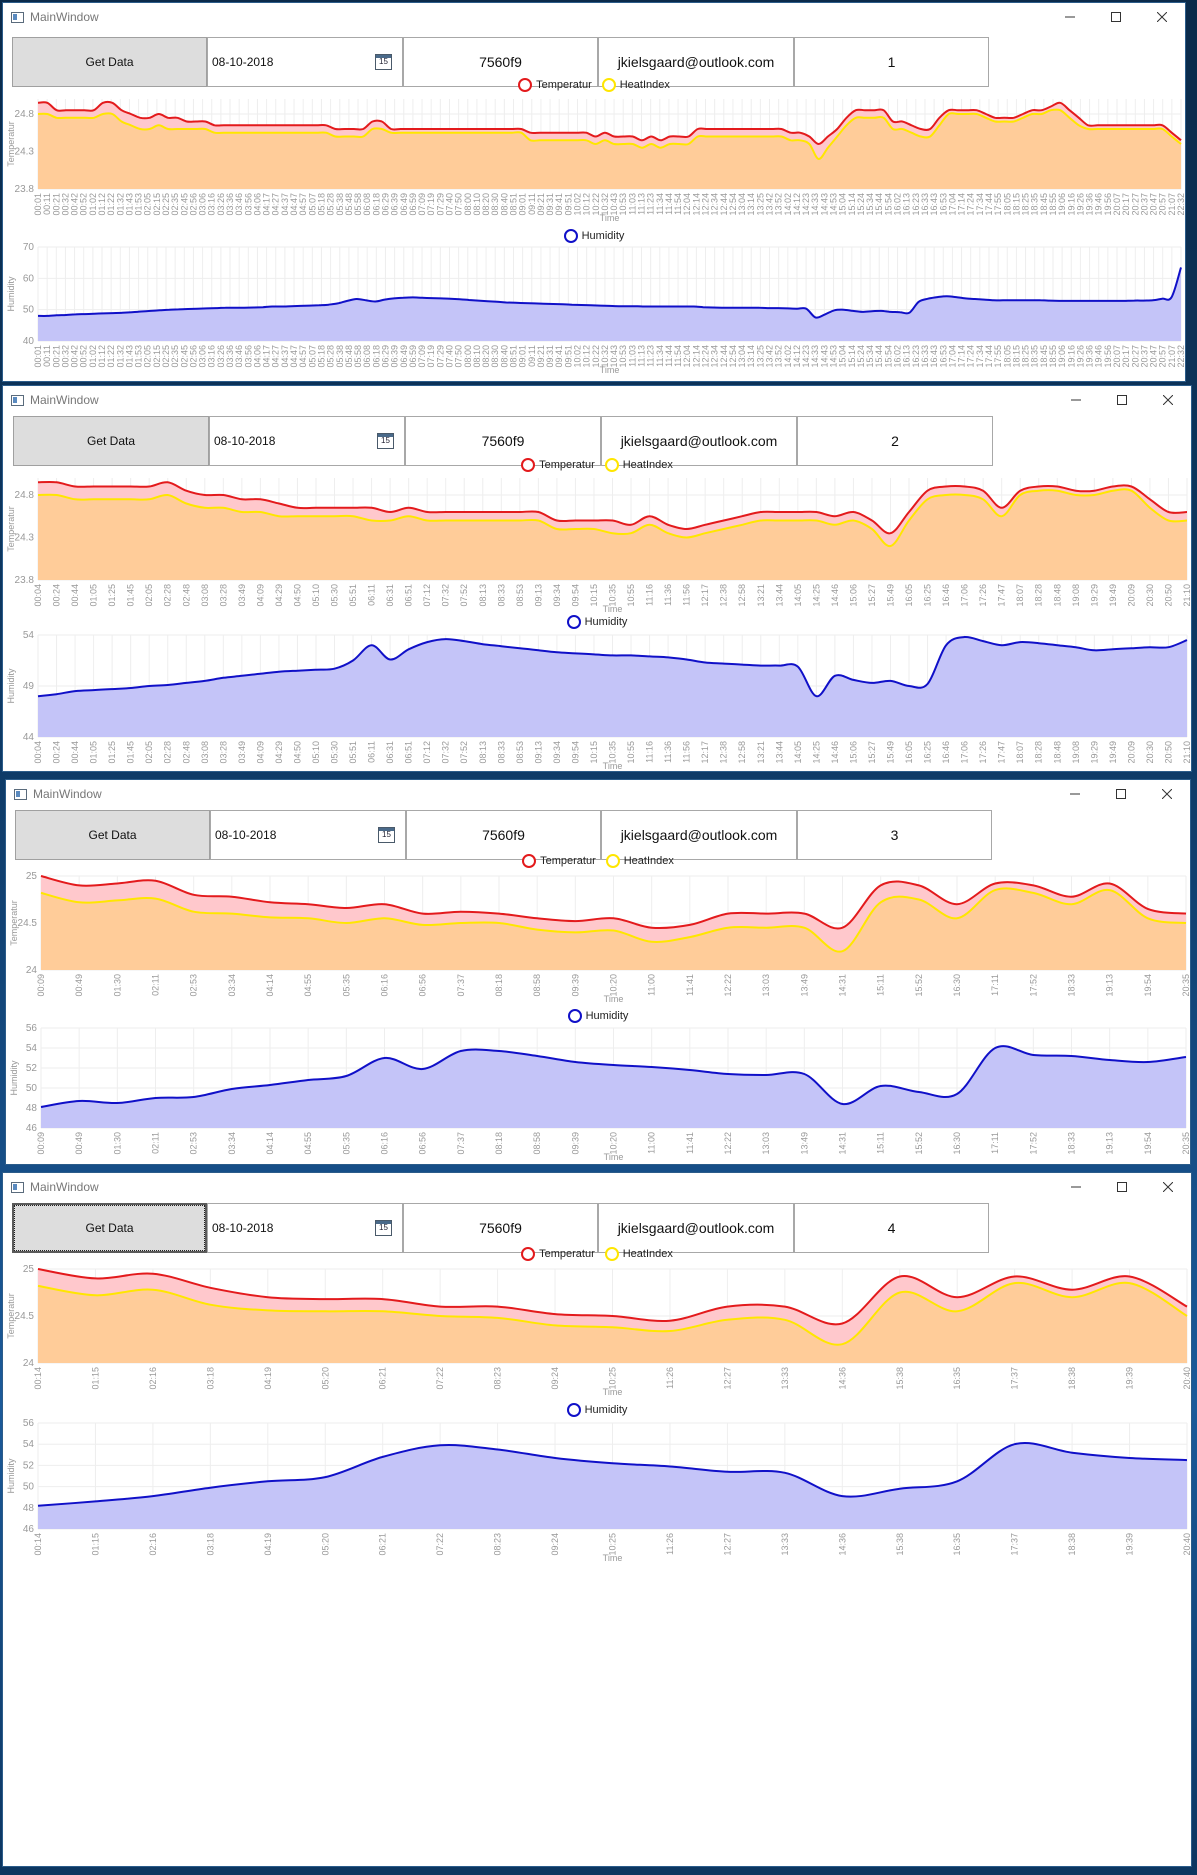 The image size is (1197, 1875). I want to click on x-tick-label: 19:16, so click(1071, 204).